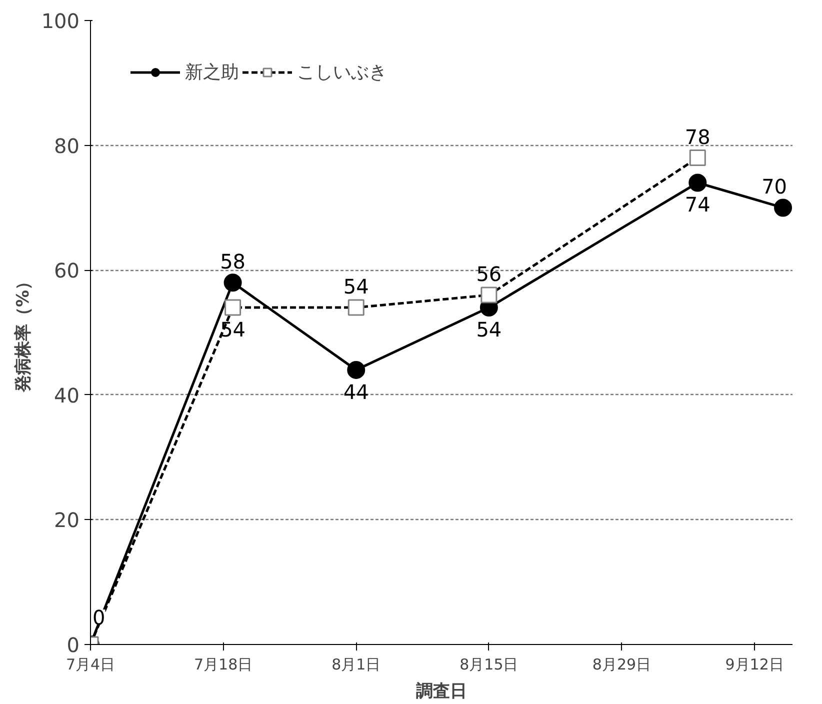  I want to click on x-tick-label: 7月4日, so click(91, 665).